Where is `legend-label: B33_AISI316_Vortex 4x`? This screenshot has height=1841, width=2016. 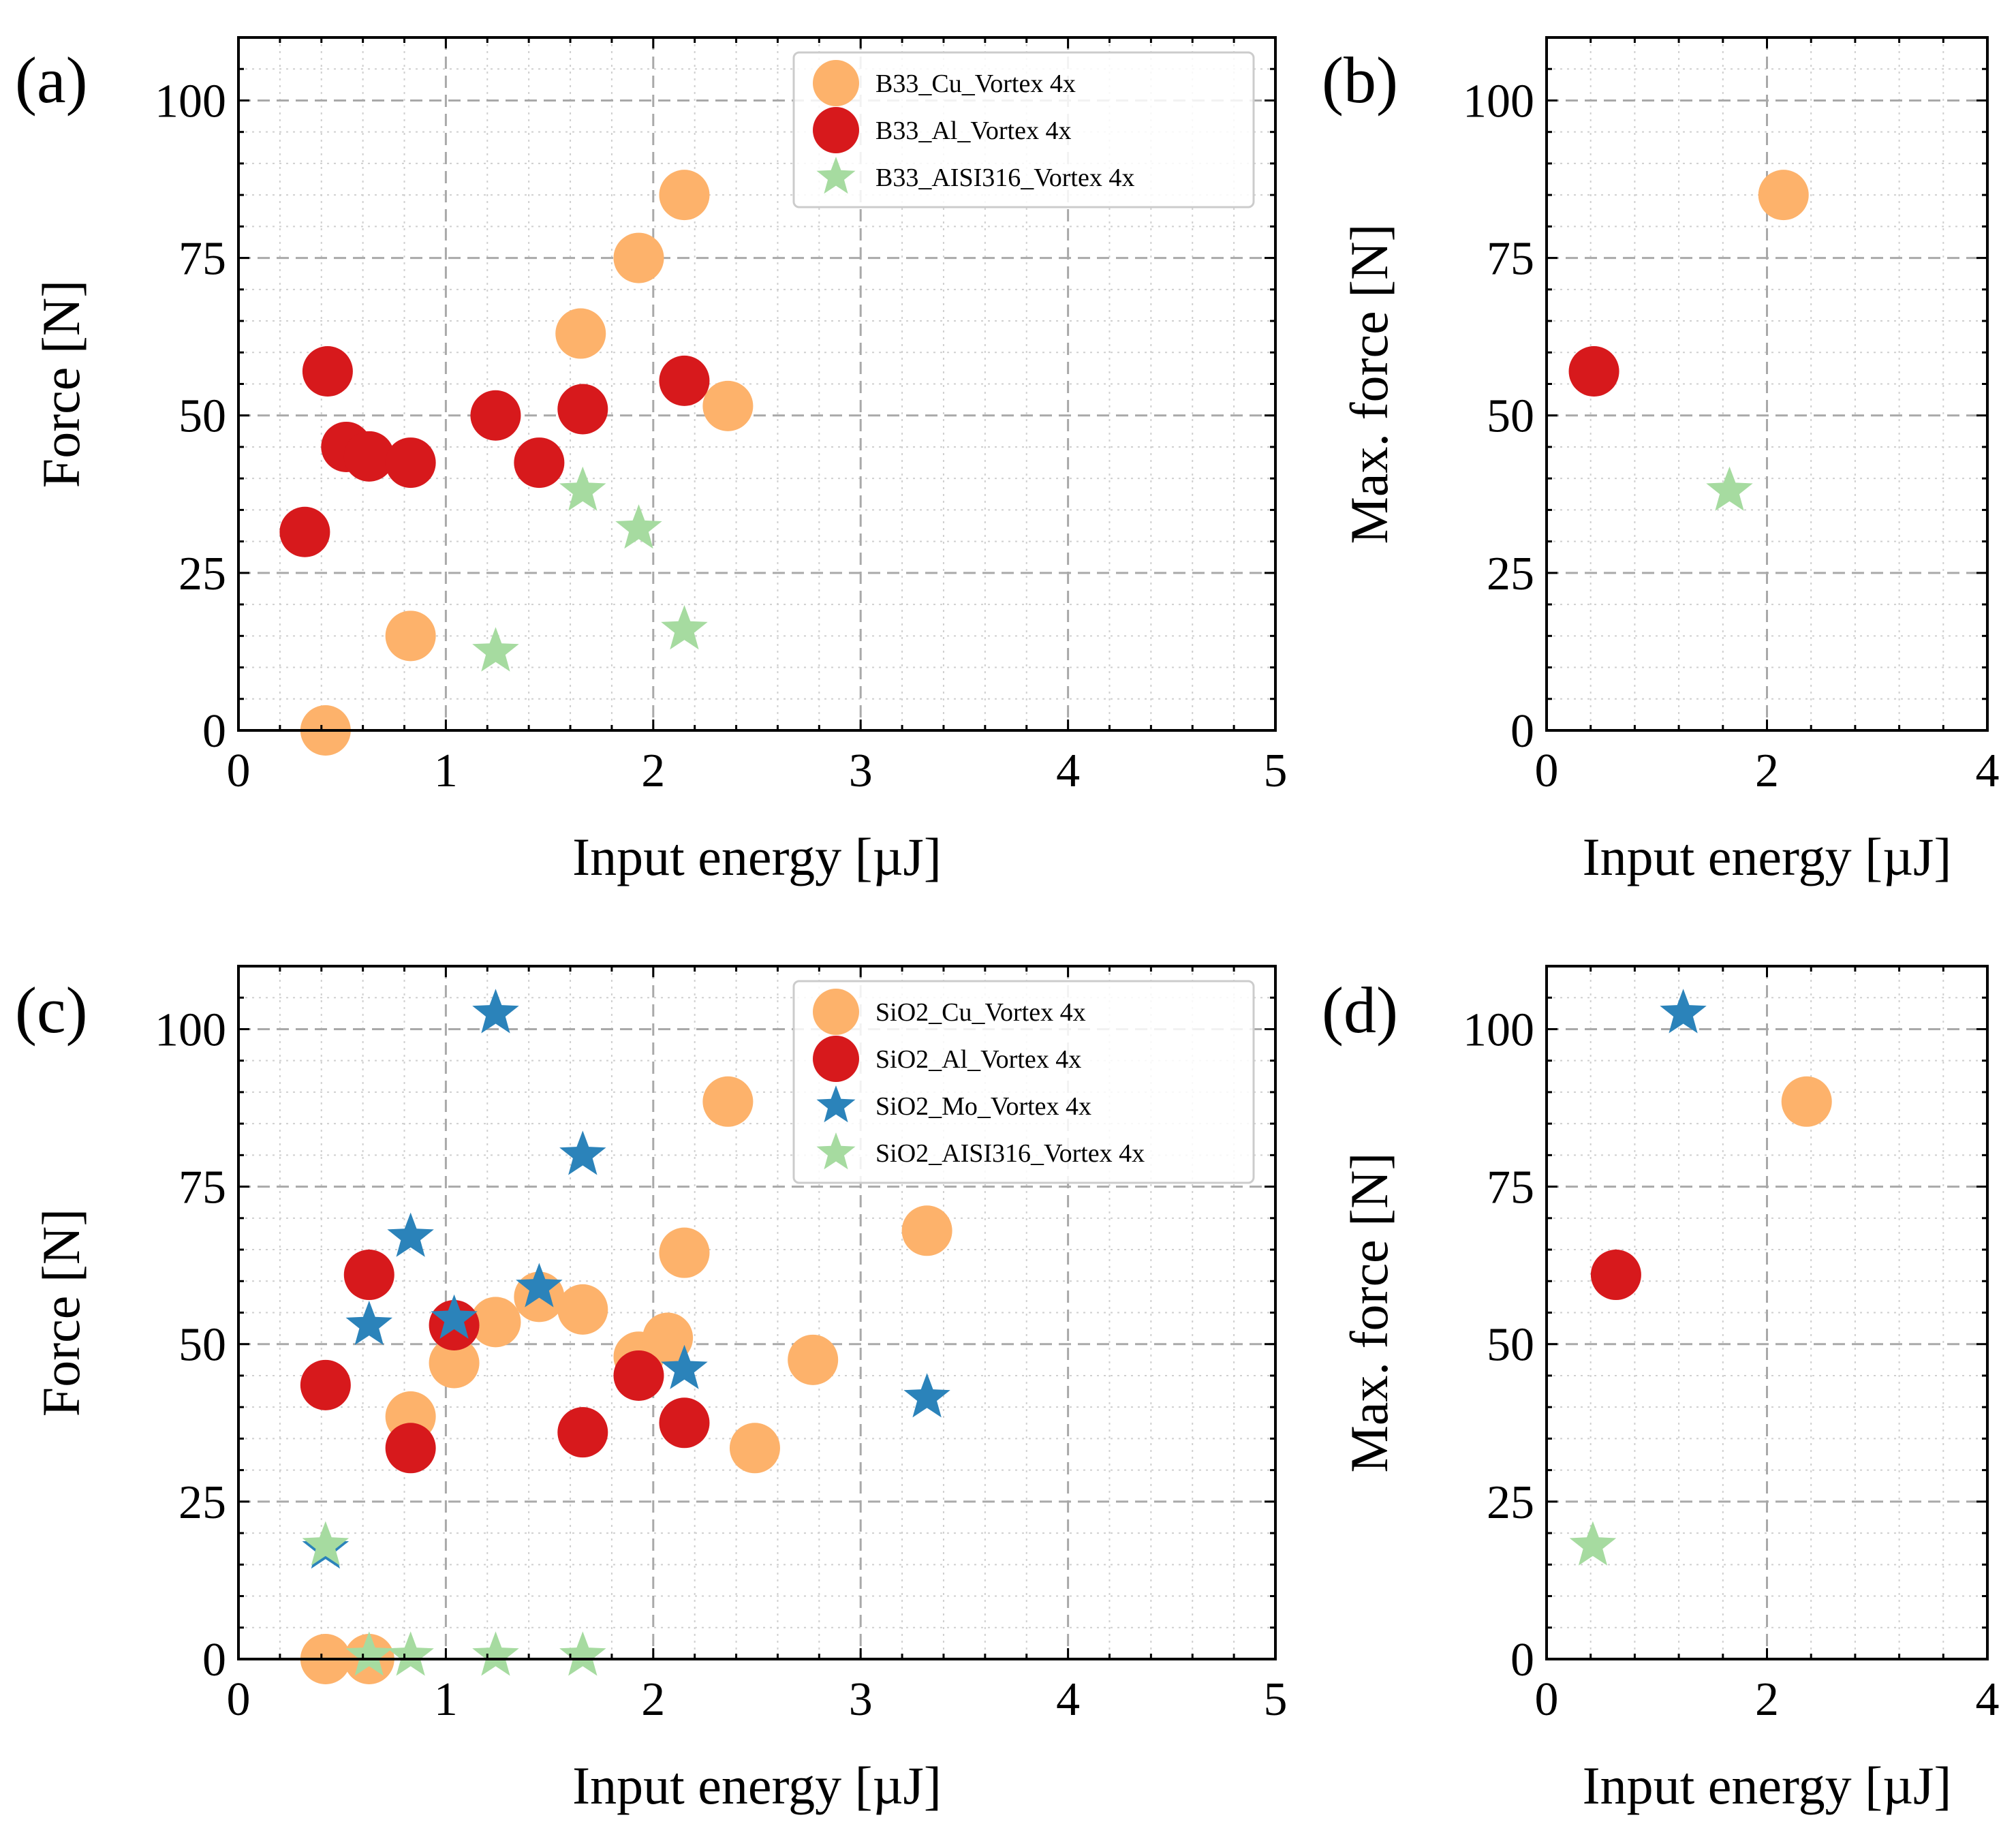
legend-label: B33_AISI316_Vortex 4x is located at coordinates (1004, 178).